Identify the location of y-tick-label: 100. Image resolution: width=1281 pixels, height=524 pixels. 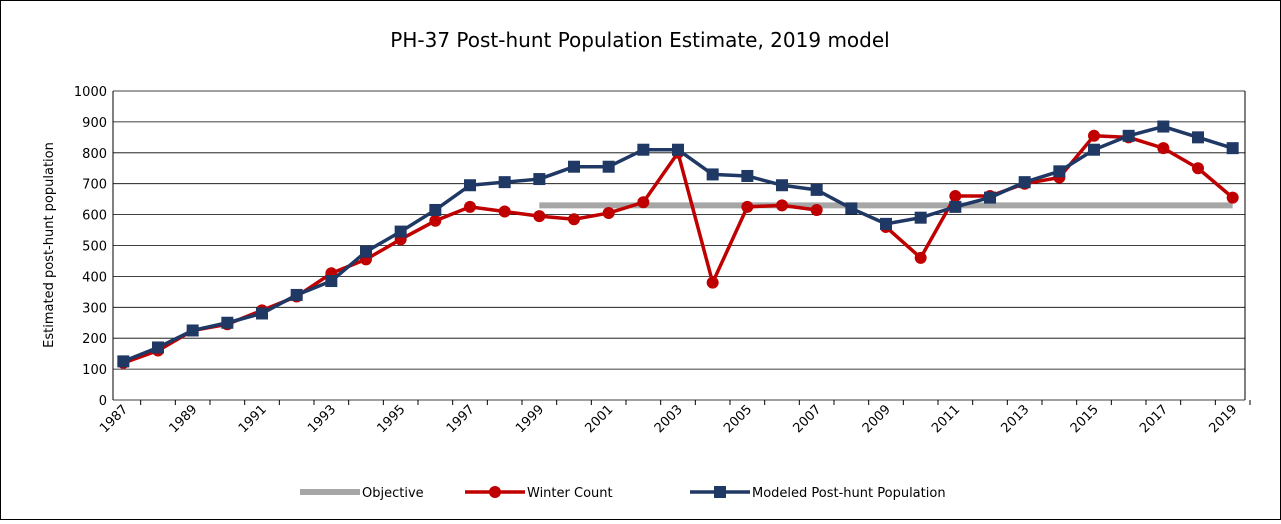
(94, 370).